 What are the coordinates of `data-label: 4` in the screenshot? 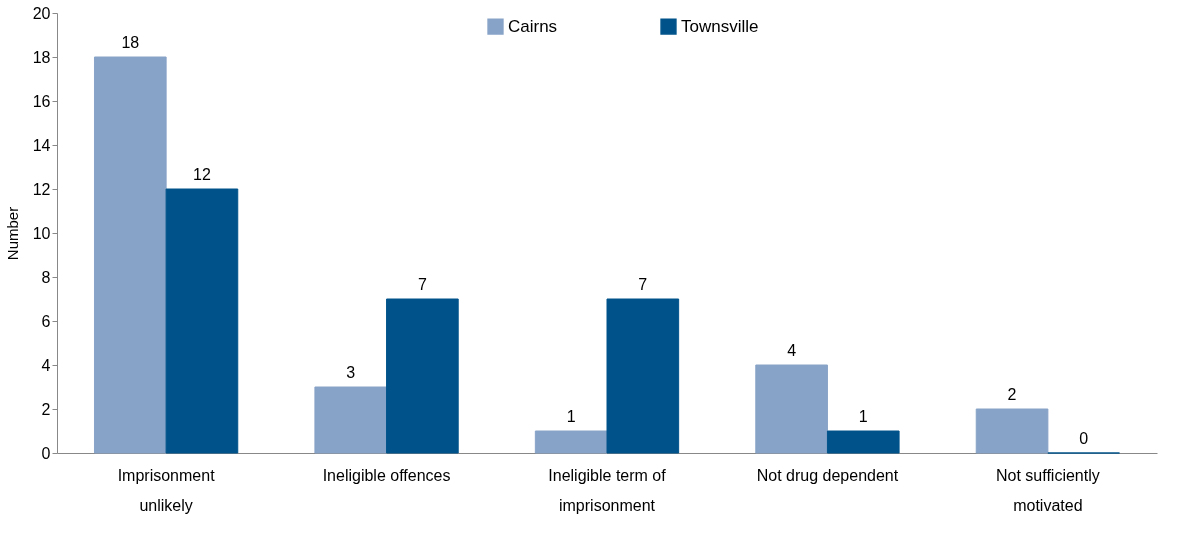 It's located at (792, 350).